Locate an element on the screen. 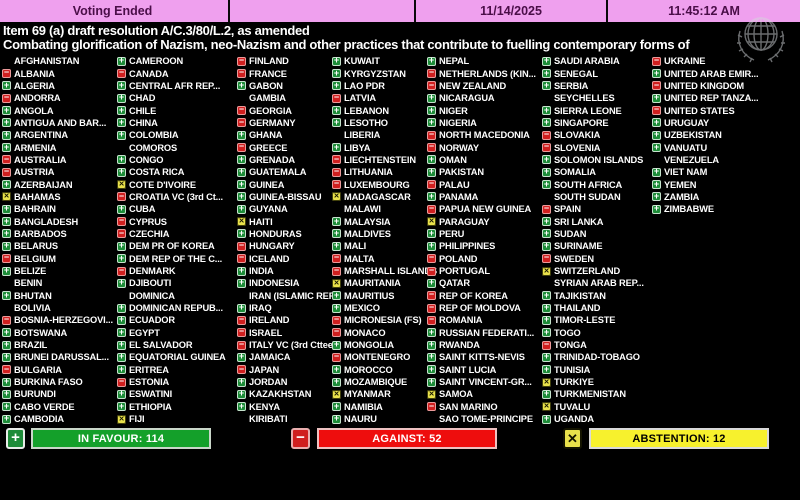  country-name: THAILAND is located at coordinates (577, 308).